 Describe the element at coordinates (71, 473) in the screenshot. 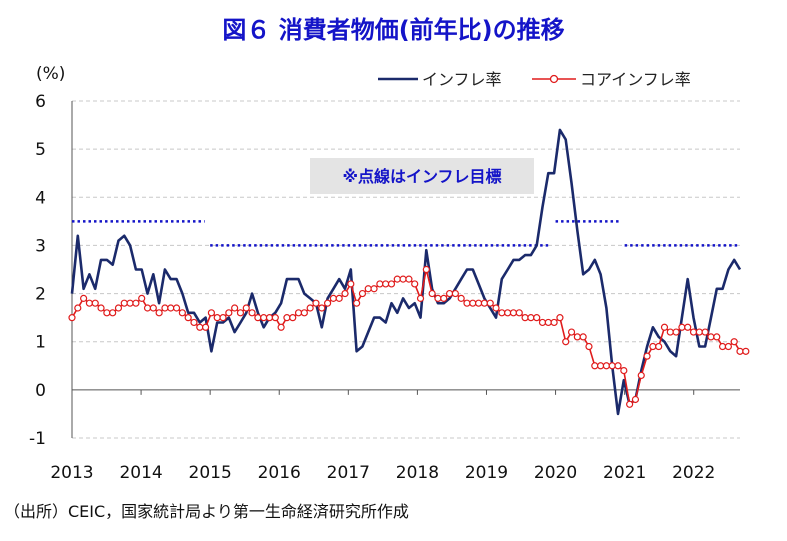

I see `x-tick-label: 2013` at that location.